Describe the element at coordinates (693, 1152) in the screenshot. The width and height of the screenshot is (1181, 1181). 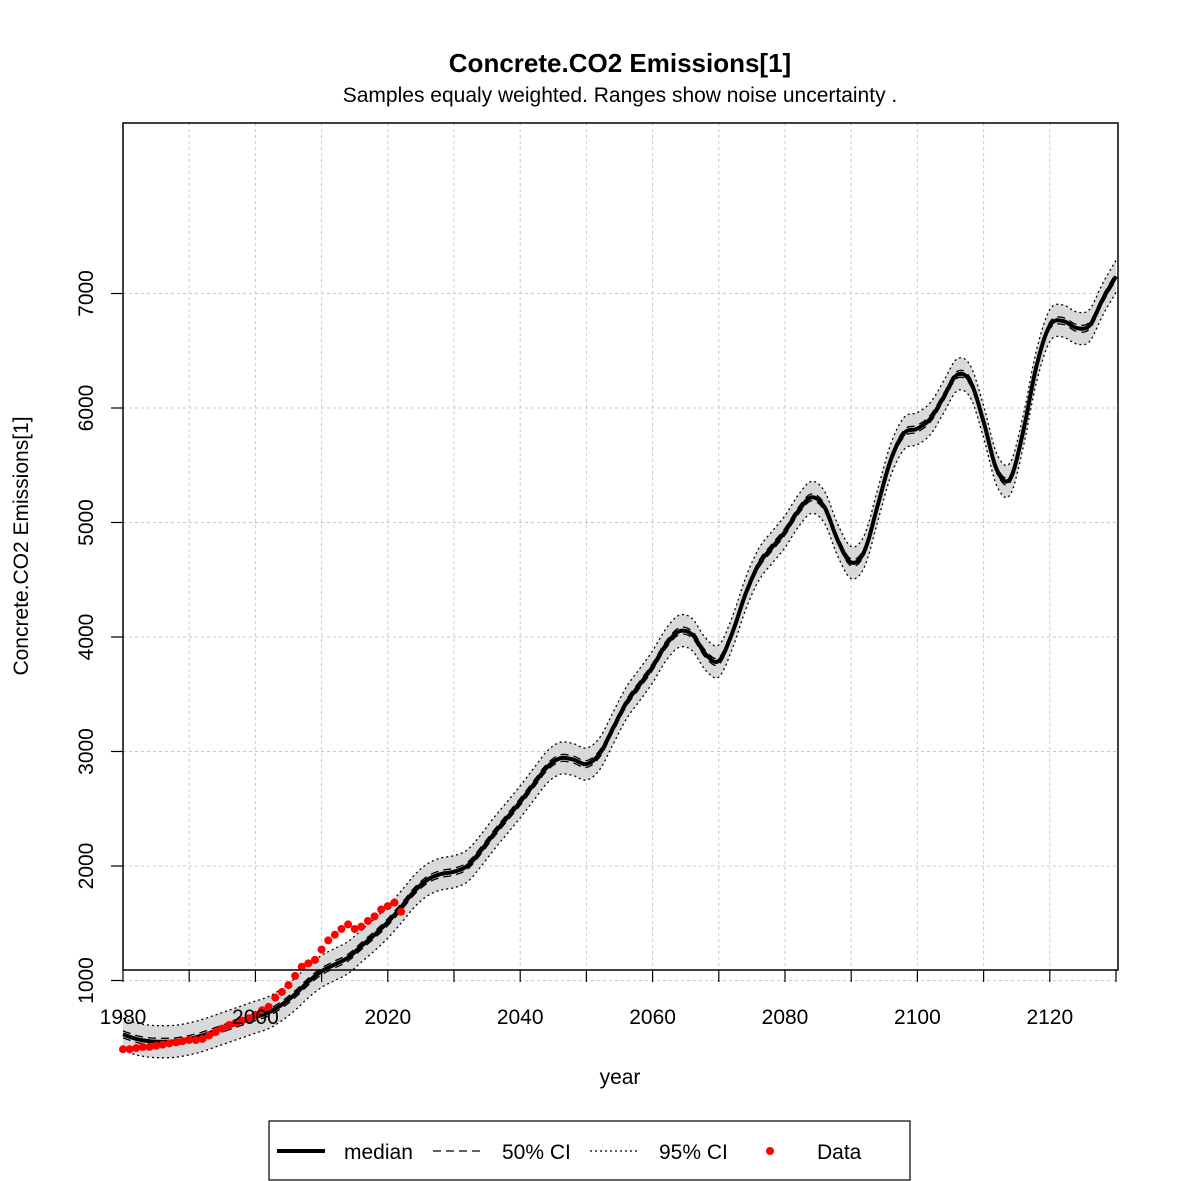
I see `legend-ci95-label: 95% CI` at that location.